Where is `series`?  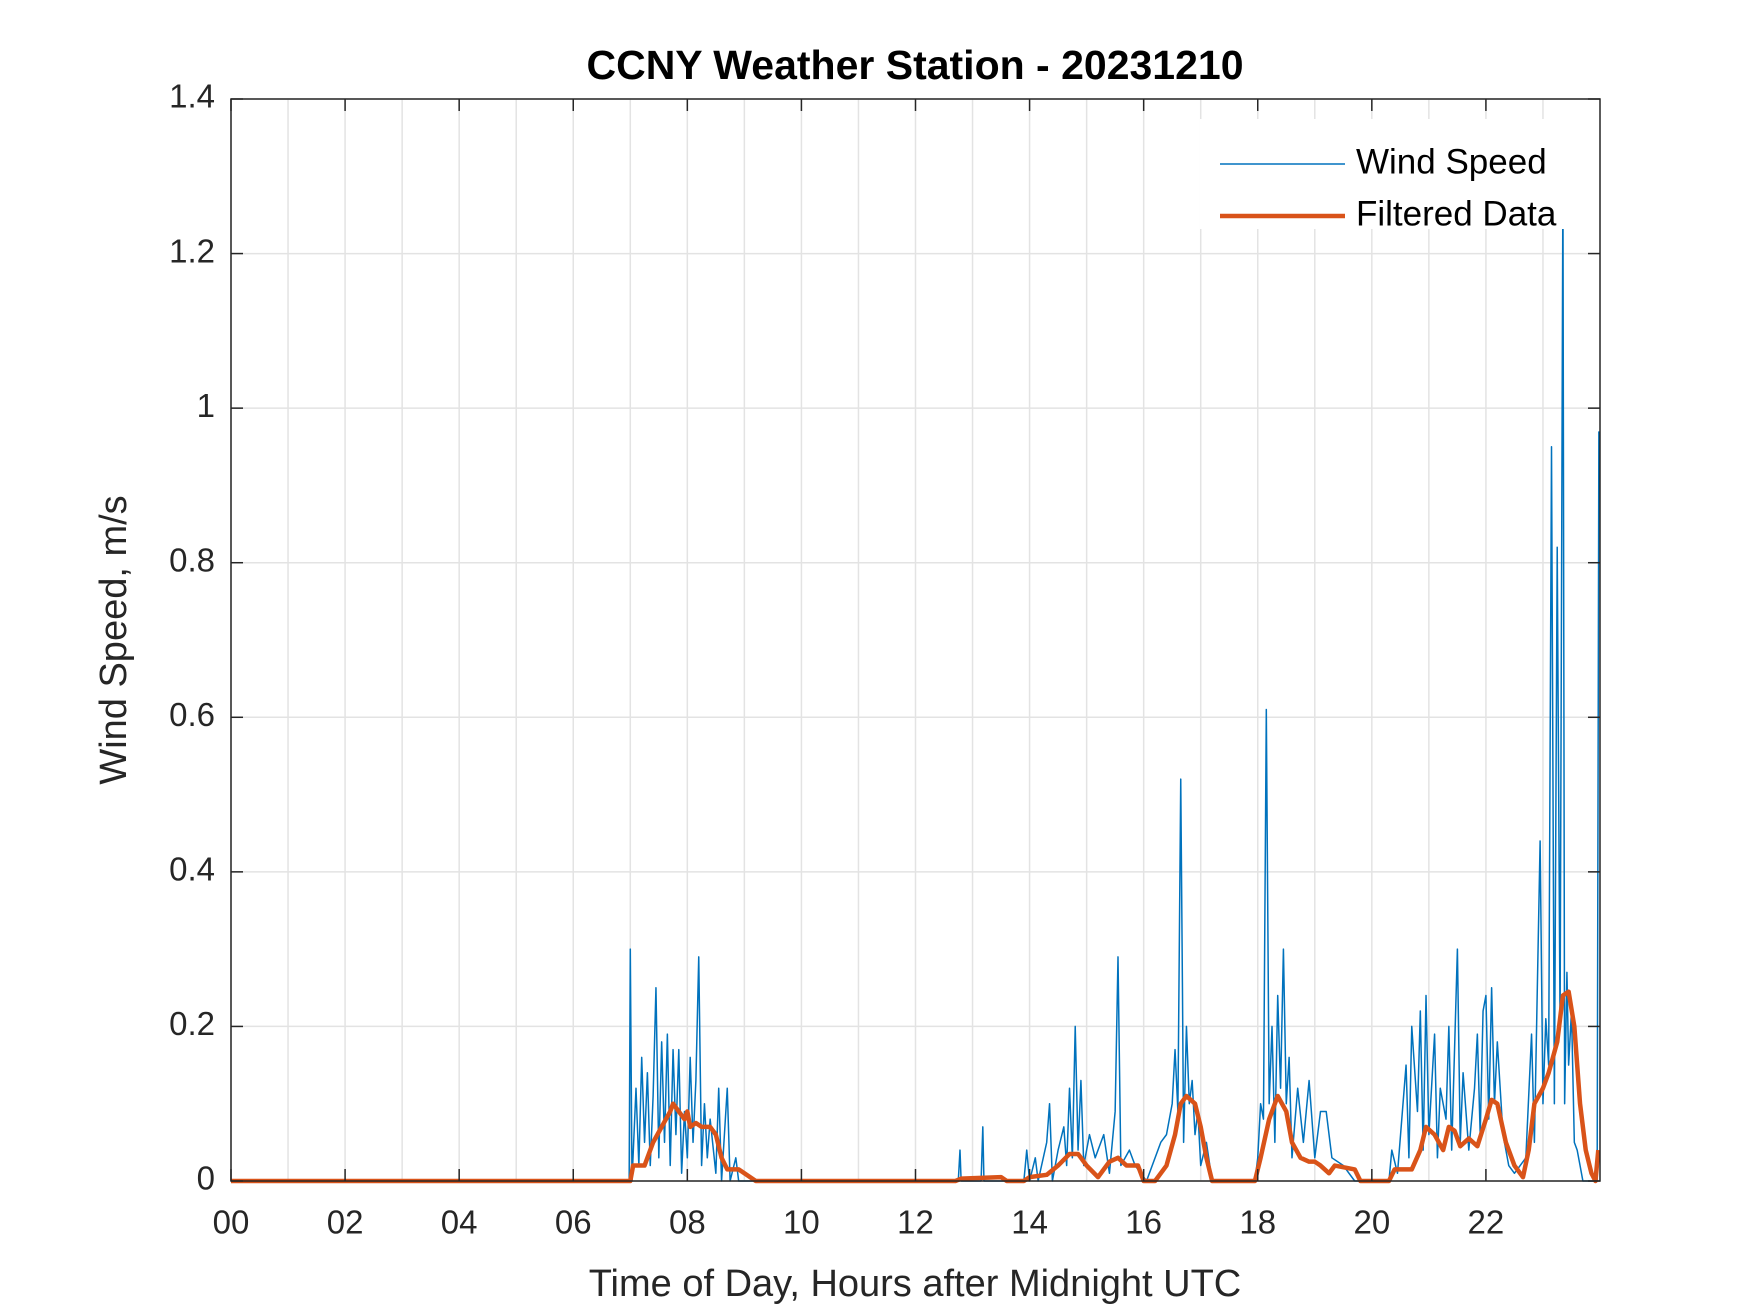
series is located at coordinates (916, 1086).